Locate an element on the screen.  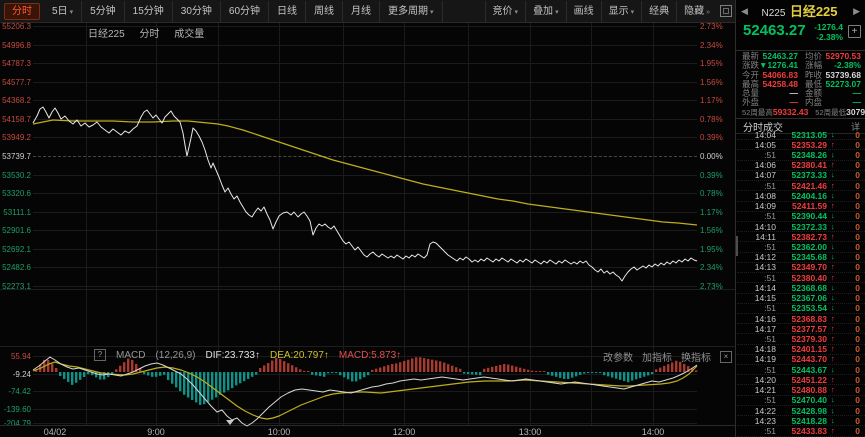
trade-row: :51 52390.44 ↓ 0 is located at coordinates (801, 216).